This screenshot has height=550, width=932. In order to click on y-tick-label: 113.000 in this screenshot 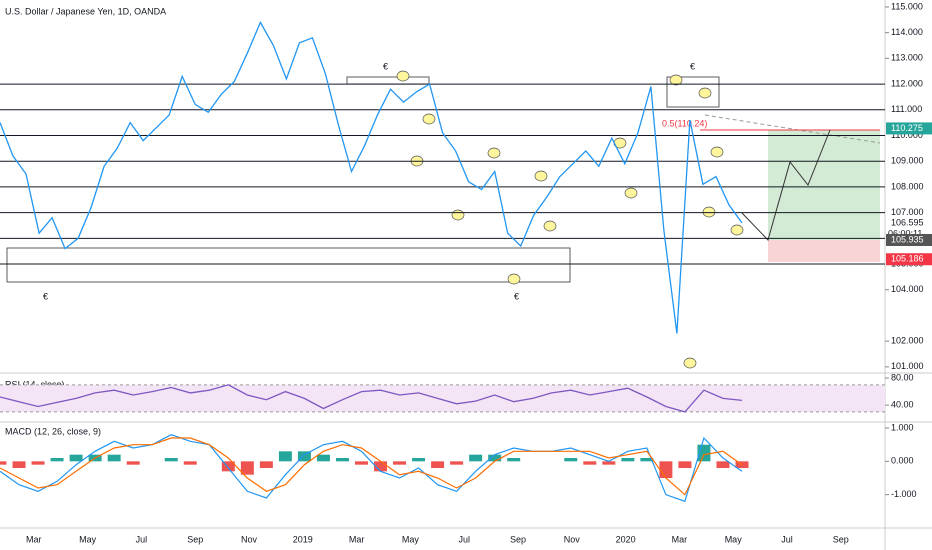, I will do `click(907, 58)`.